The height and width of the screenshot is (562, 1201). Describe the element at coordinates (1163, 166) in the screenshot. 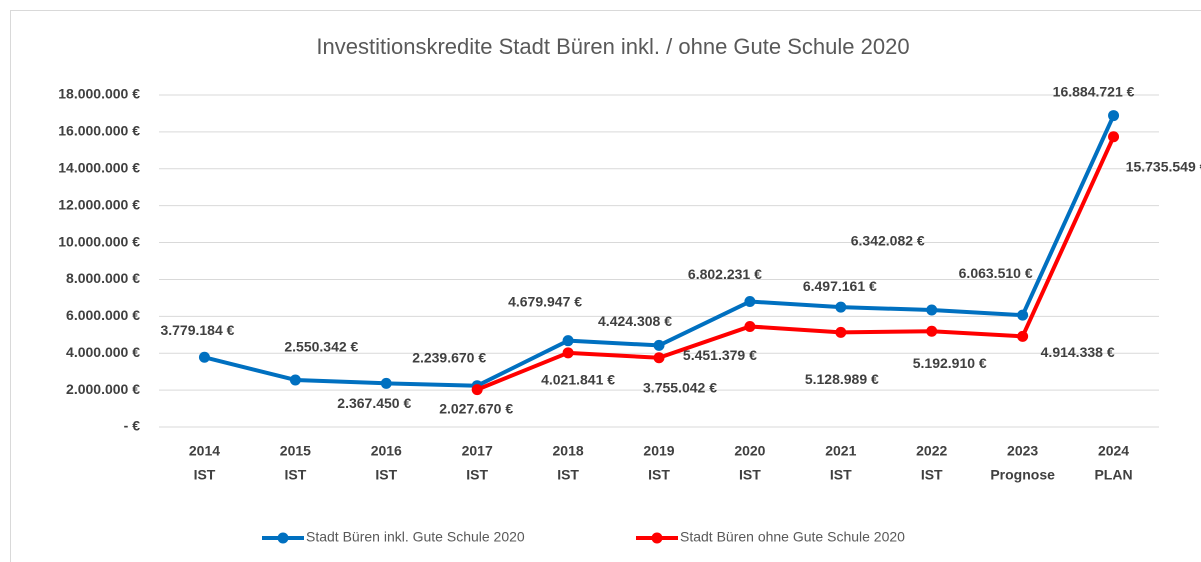

I see `value-label: 15.735.549 €` at that location.